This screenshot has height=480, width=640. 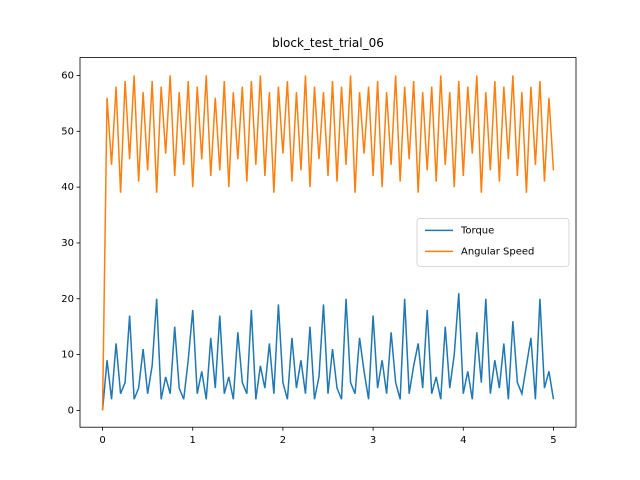 I want to click on y-tick-label: 10, so click(x=67, y=355).